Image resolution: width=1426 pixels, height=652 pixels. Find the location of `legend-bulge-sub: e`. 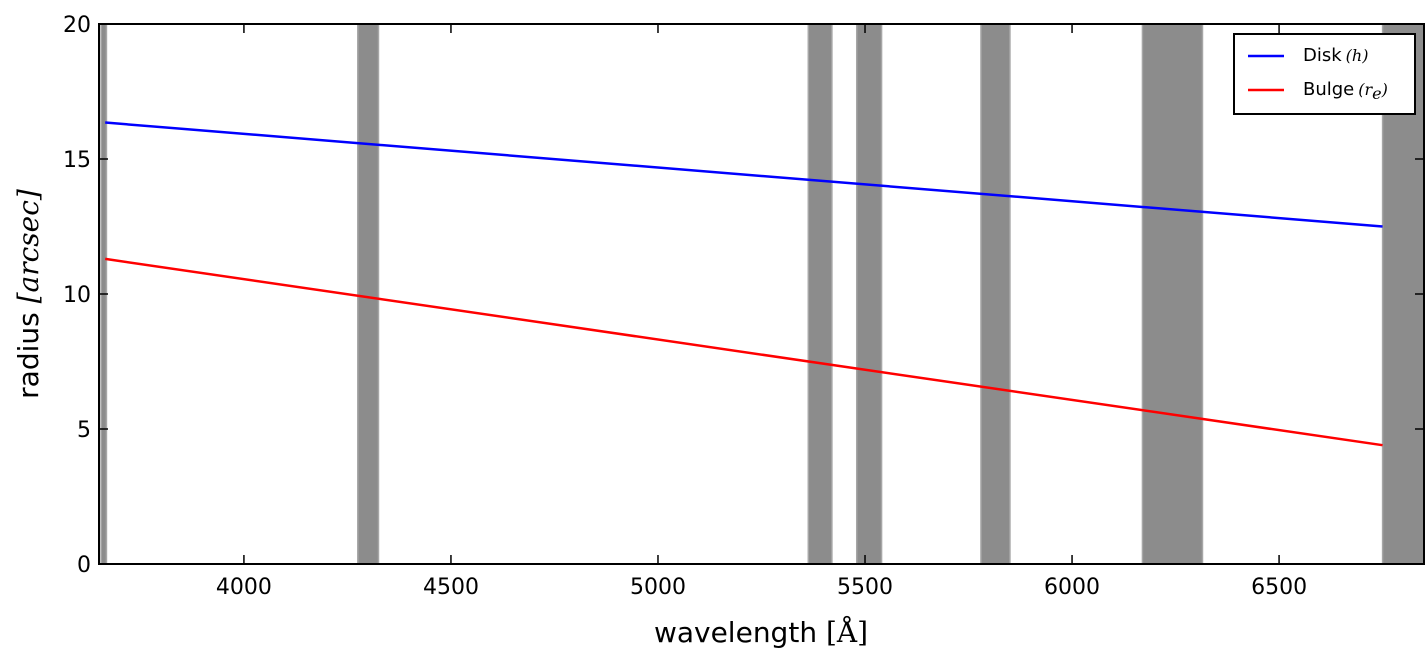

legend-bulge-sub: e is located at coordinates (1376, 93).